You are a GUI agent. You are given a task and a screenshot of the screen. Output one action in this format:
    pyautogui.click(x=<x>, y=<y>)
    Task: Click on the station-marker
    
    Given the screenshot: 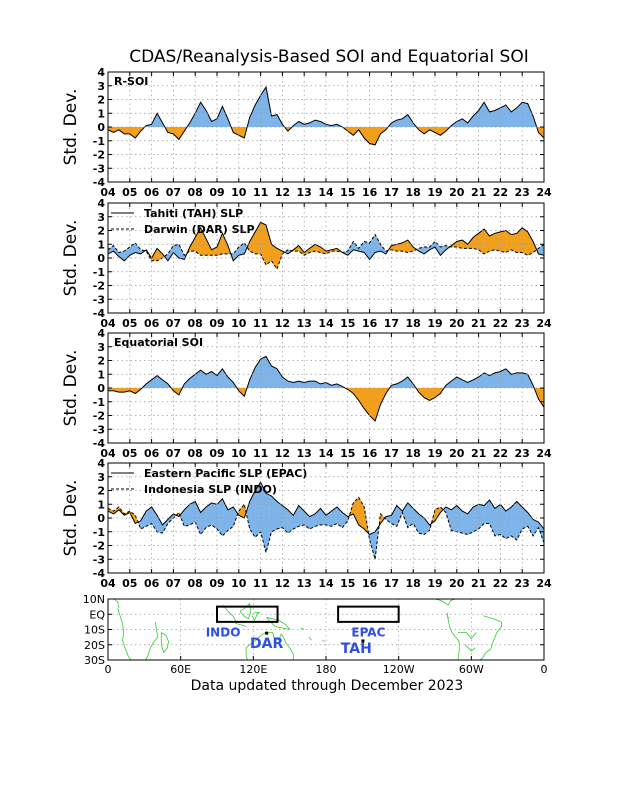 What is the action you would take?
    pyautogui.click(x=363, y=641)
    